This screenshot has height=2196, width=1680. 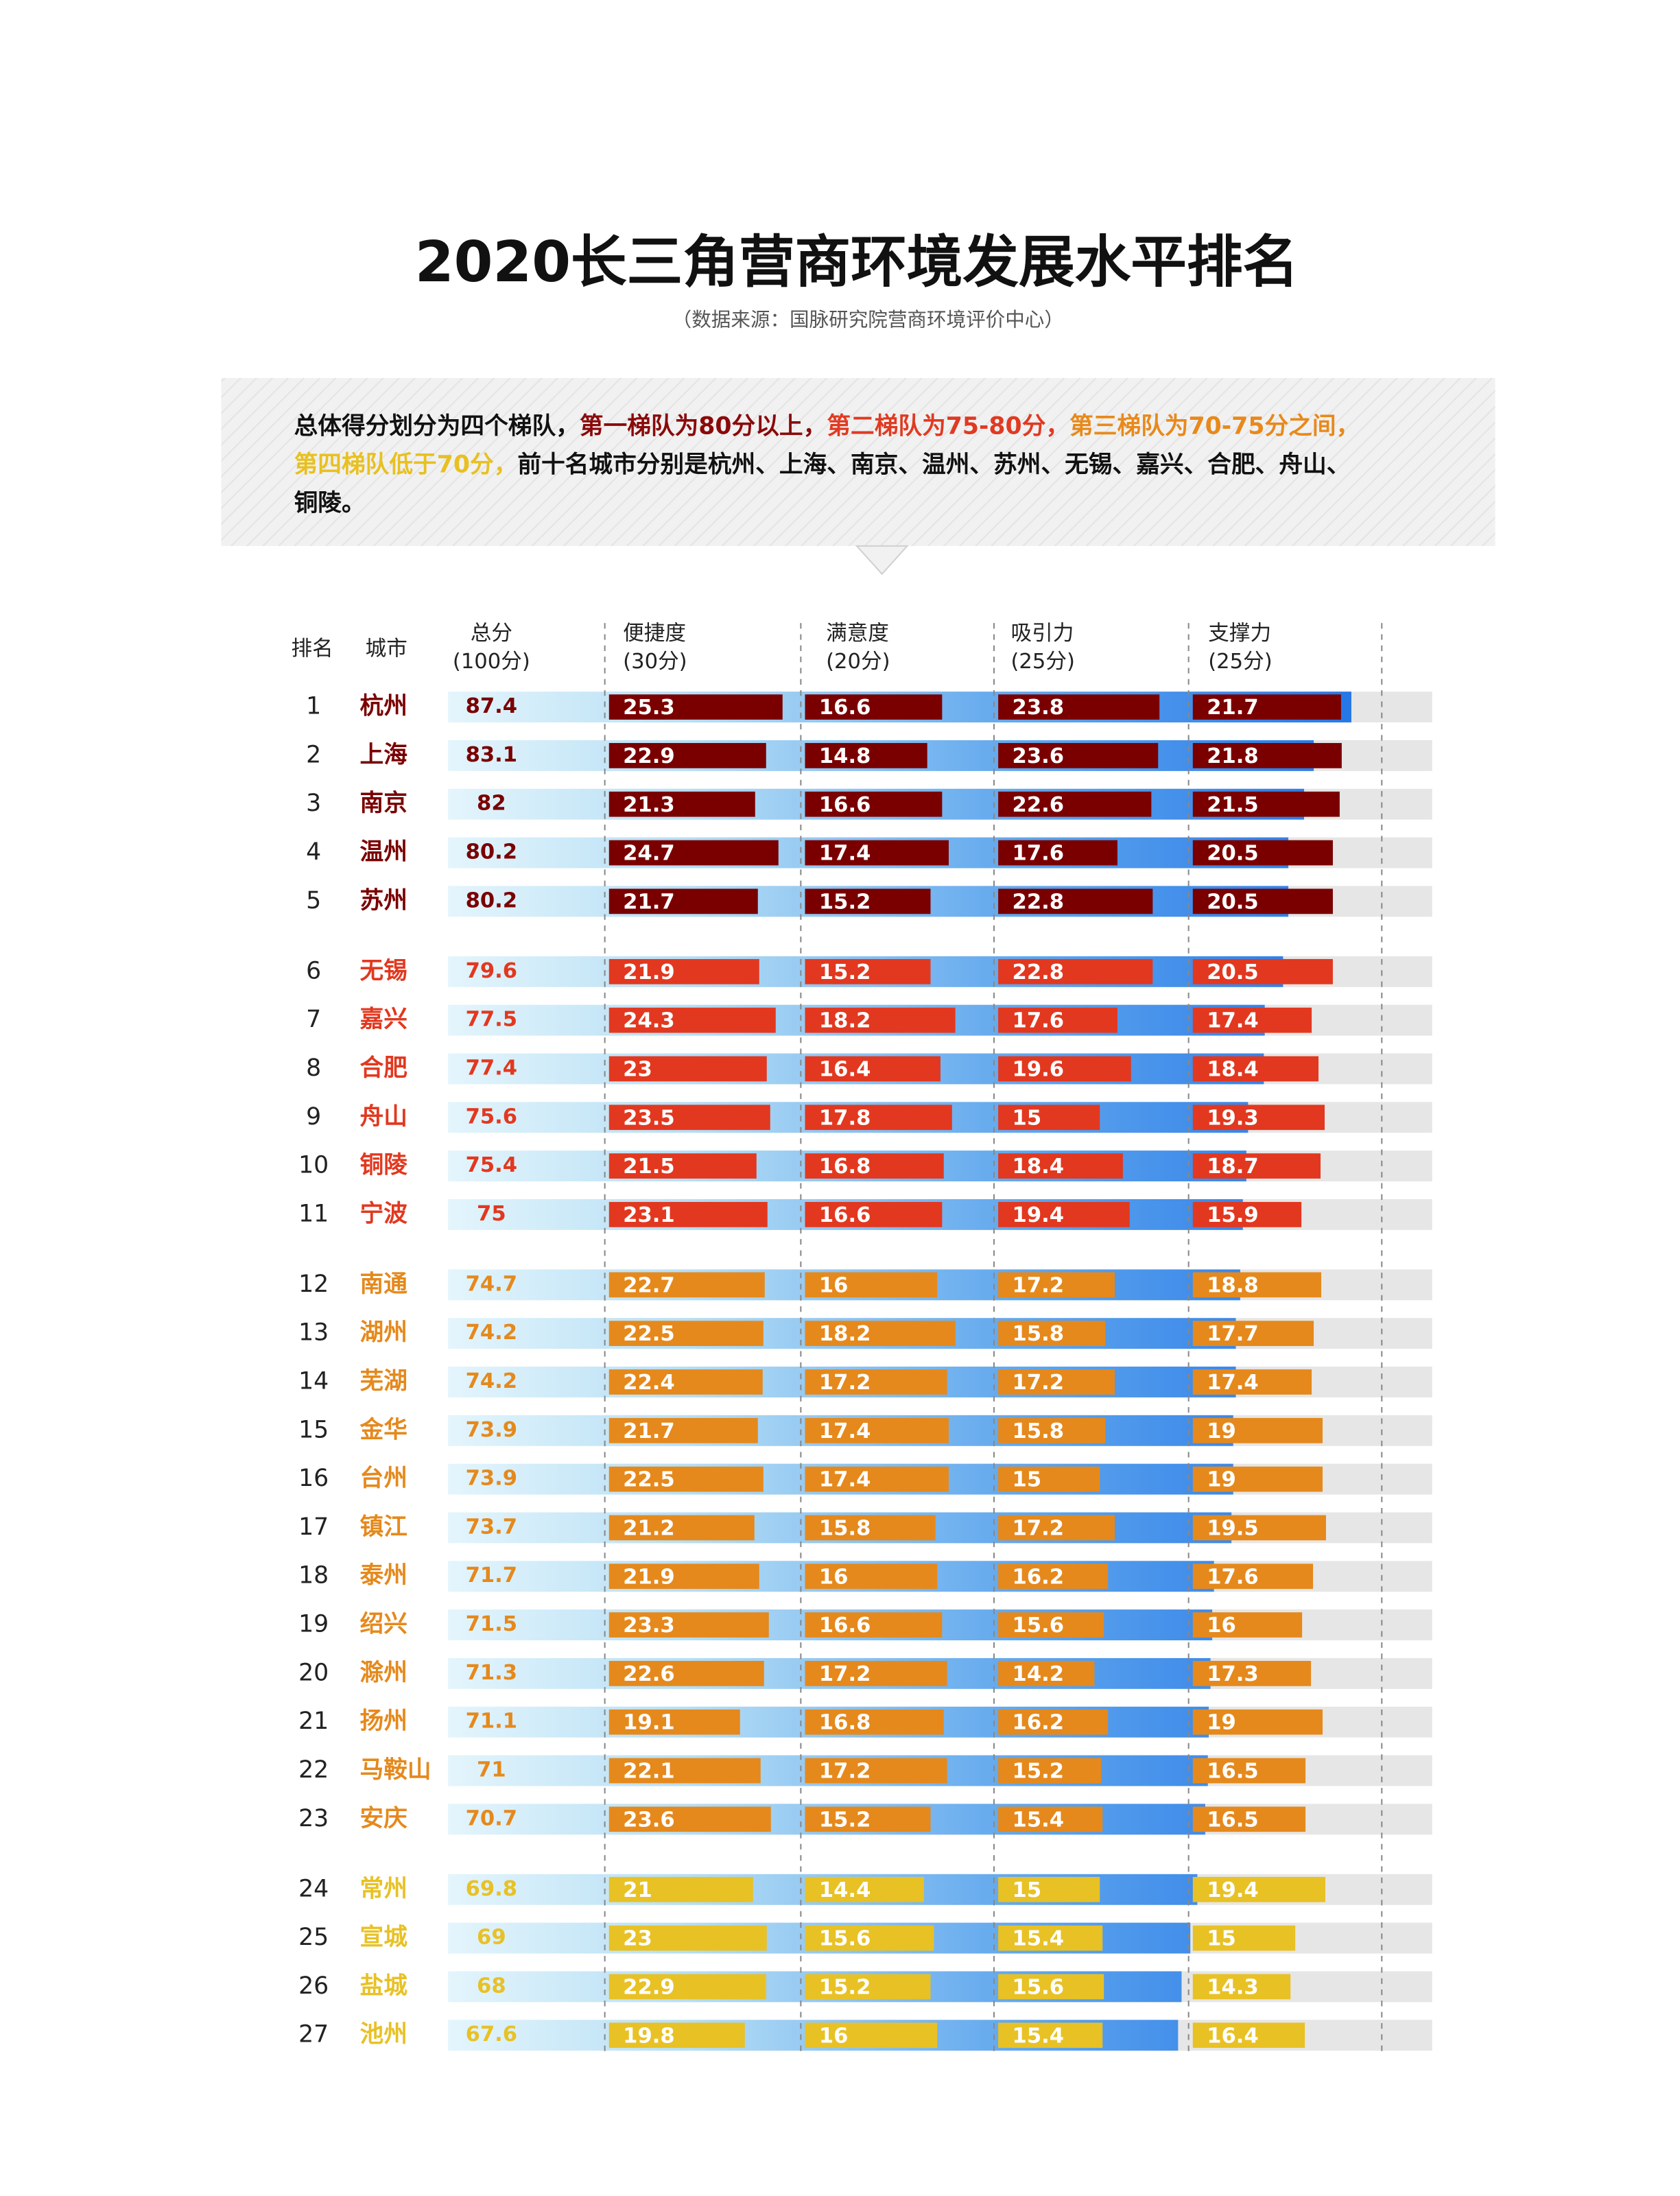 I want to click on score-label: 16, so click(x=834, y=2036).